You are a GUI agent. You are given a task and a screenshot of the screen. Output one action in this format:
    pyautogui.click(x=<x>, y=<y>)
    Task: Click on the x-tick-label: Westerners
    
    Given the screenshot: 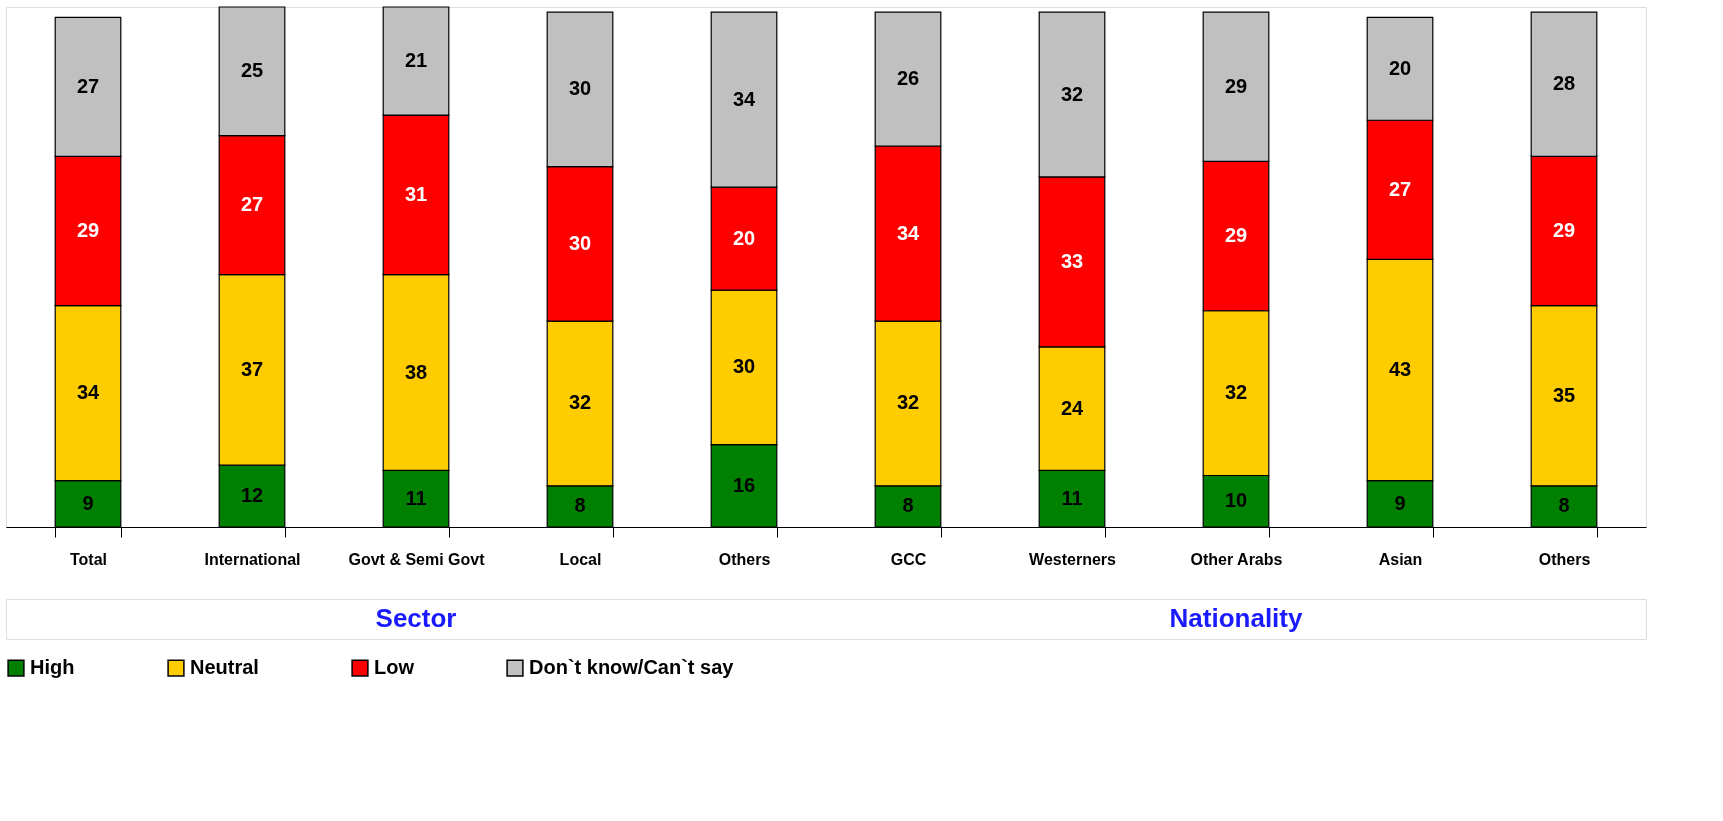 What is the action you would take?
    pyautogui.click(x=1073, y=559)
    